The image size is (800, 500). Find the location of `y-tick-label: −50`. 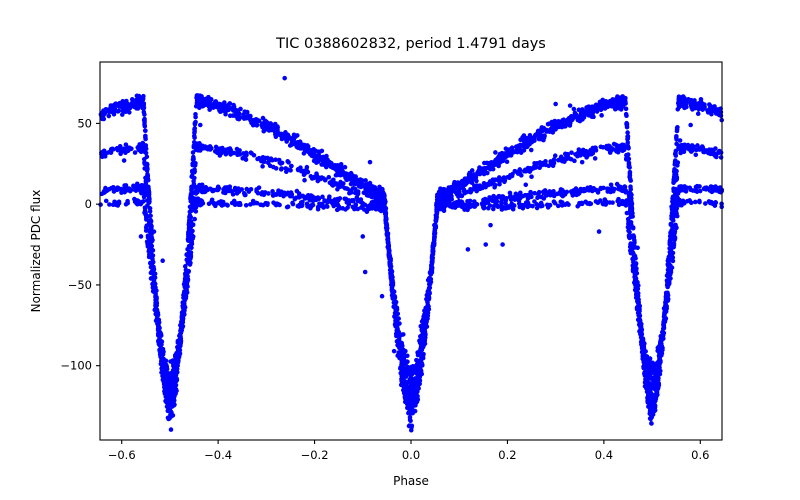

y-tick-label: −50 is located at coordinates (80, 285).